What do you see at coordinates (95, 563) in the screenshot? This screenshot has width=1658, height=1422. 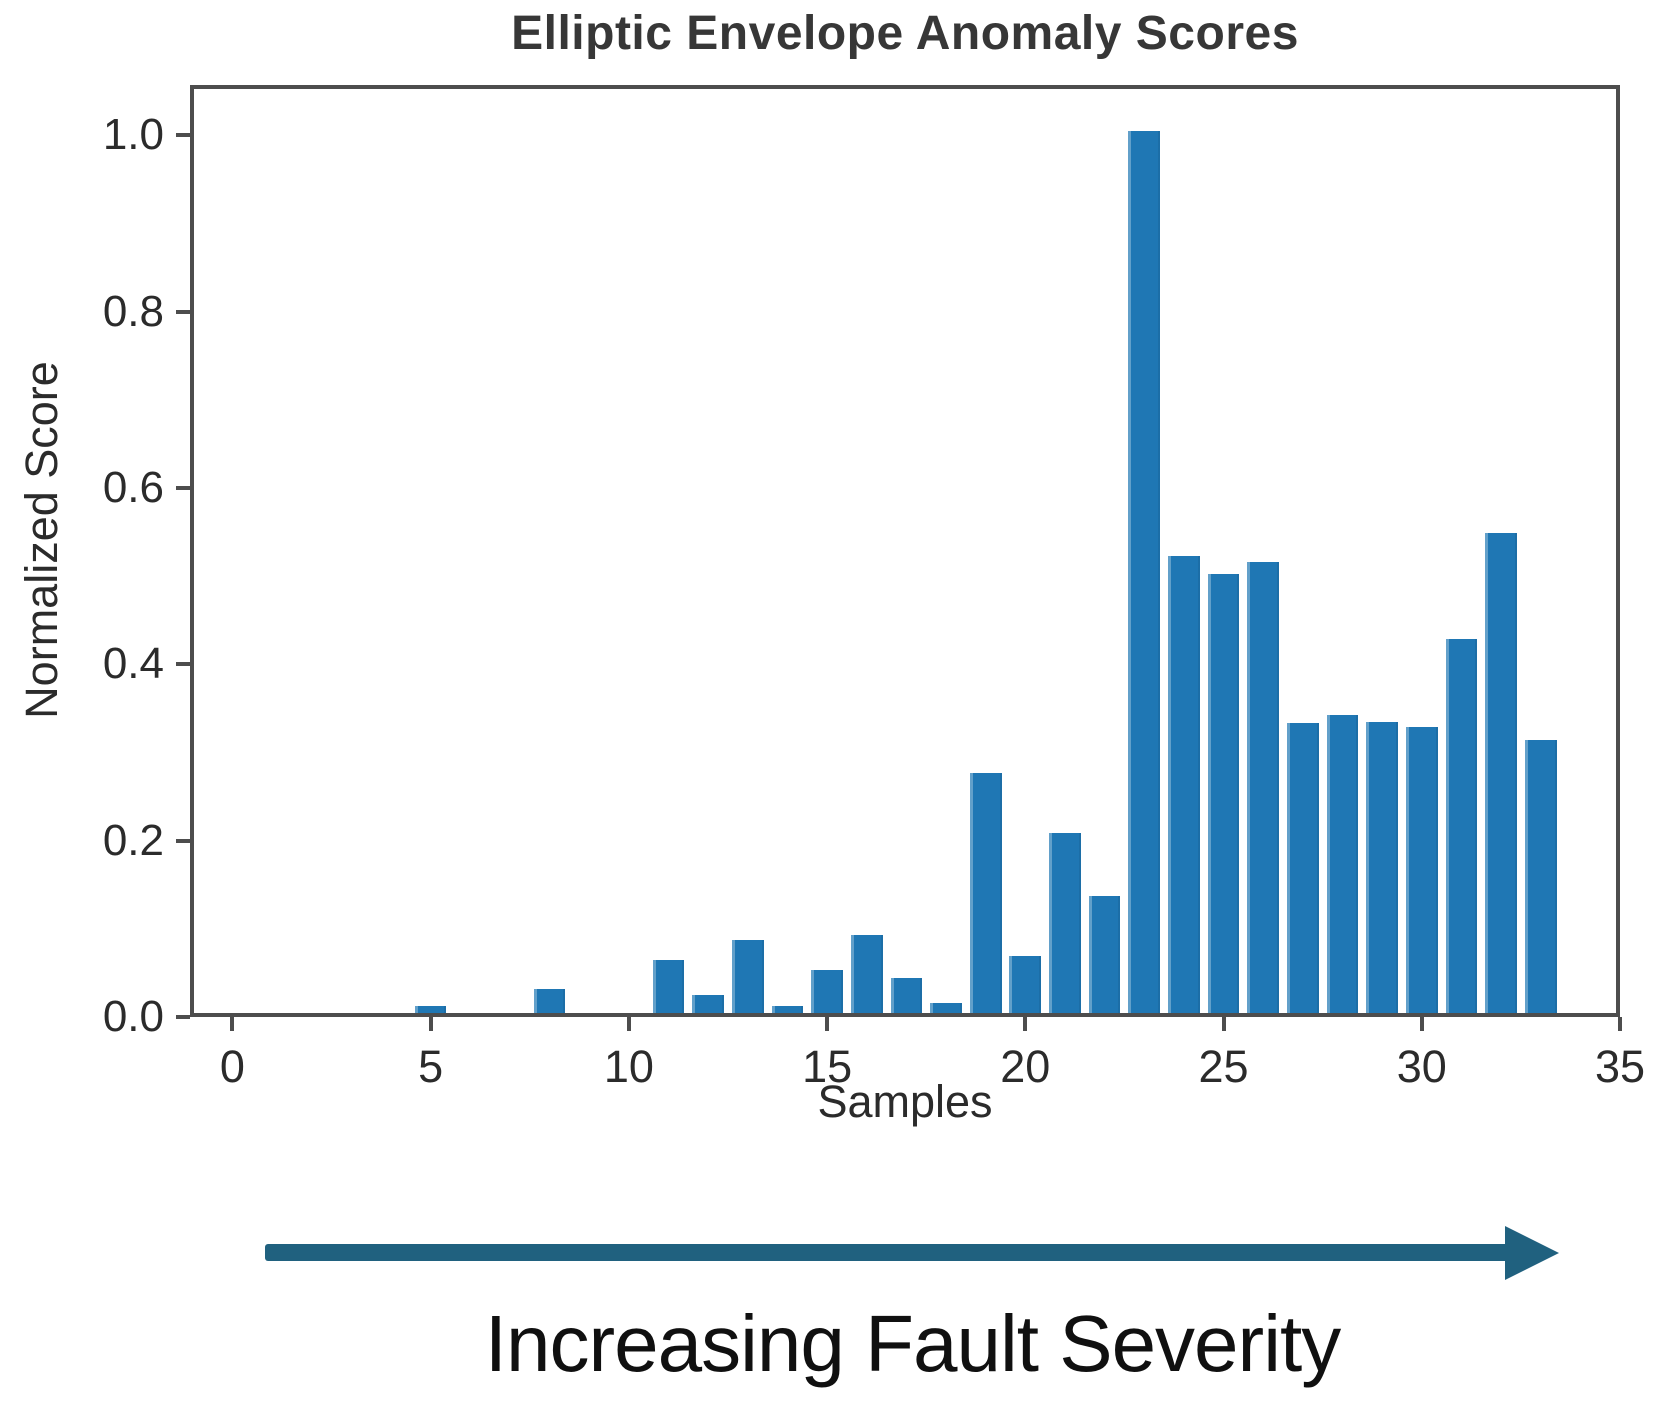 I see `y-axis: 0.0 0.2 0.4 0.6 0.8 1.0` at bounding box center [95, 563].